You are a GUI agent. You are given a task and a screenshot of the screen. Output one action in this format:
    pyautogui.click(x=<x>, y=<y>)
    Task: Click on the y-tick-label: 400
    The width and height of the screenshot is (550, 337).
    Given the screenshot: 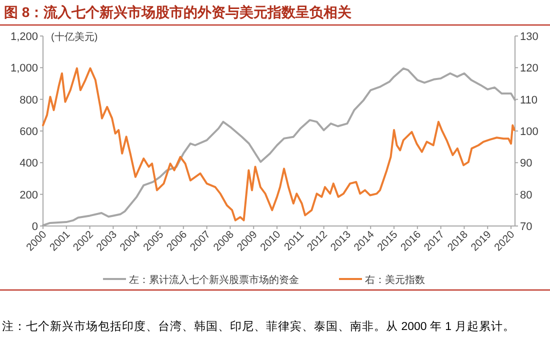 What is the action you would take?
    pyautogui.click(x=29, y=164)
    